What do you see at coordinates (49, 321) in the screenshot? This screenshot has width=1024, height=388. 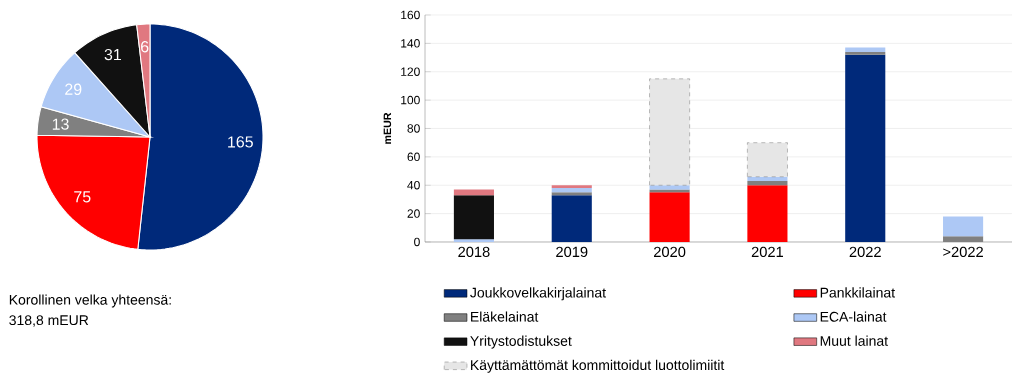 I see `text: 318,8 mEUR` at bounding box center [49, 321].